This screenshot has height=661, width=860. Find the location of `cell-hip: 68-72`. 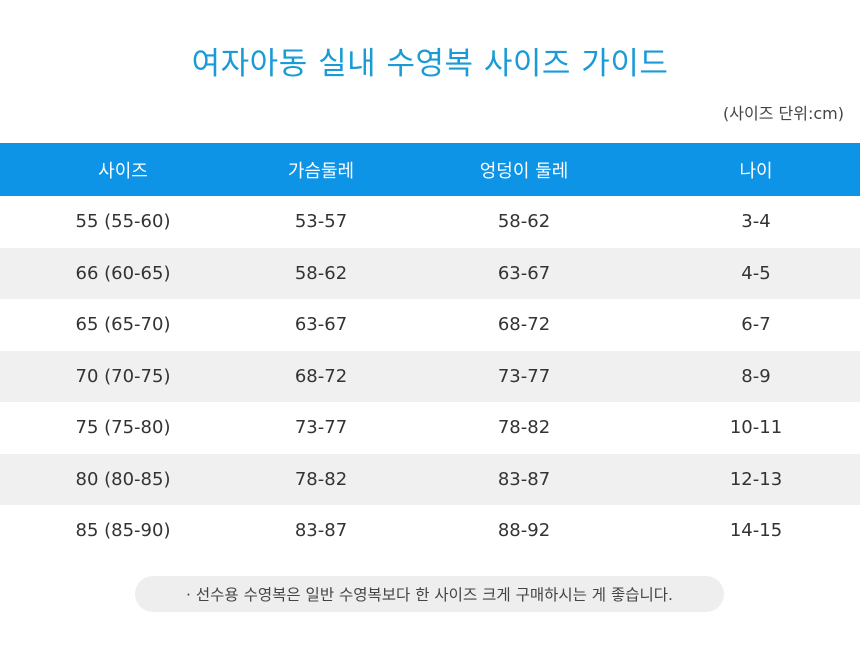

cell-hip: 68-72 is located at coordinates (524, 325).